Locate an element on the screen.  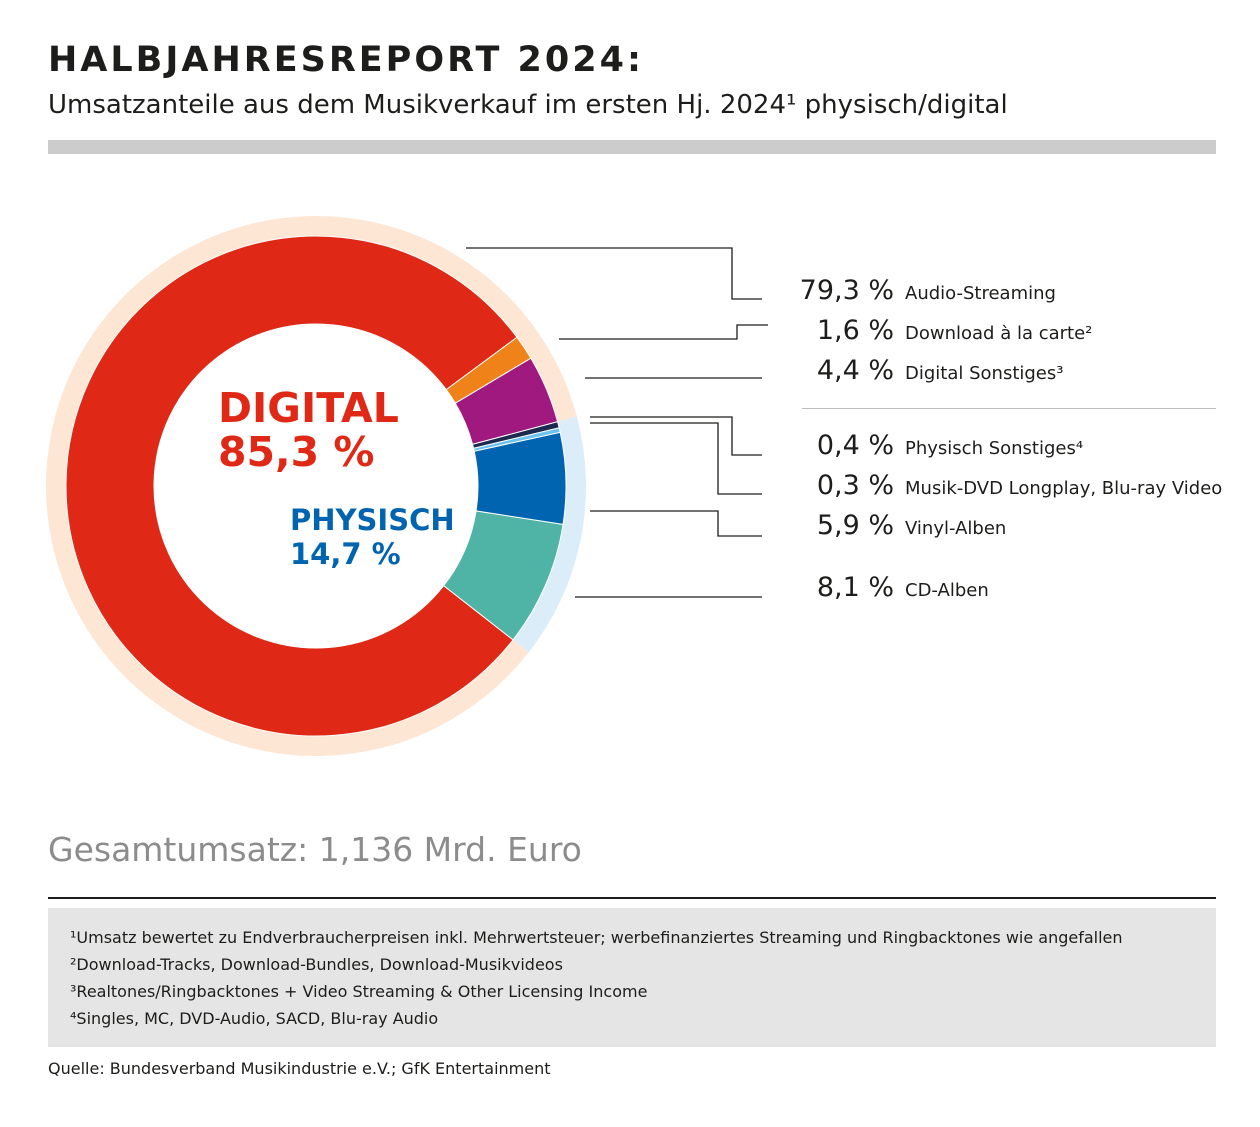
legend-label: Vinyl-Alben is located at coordinates (956, 528).